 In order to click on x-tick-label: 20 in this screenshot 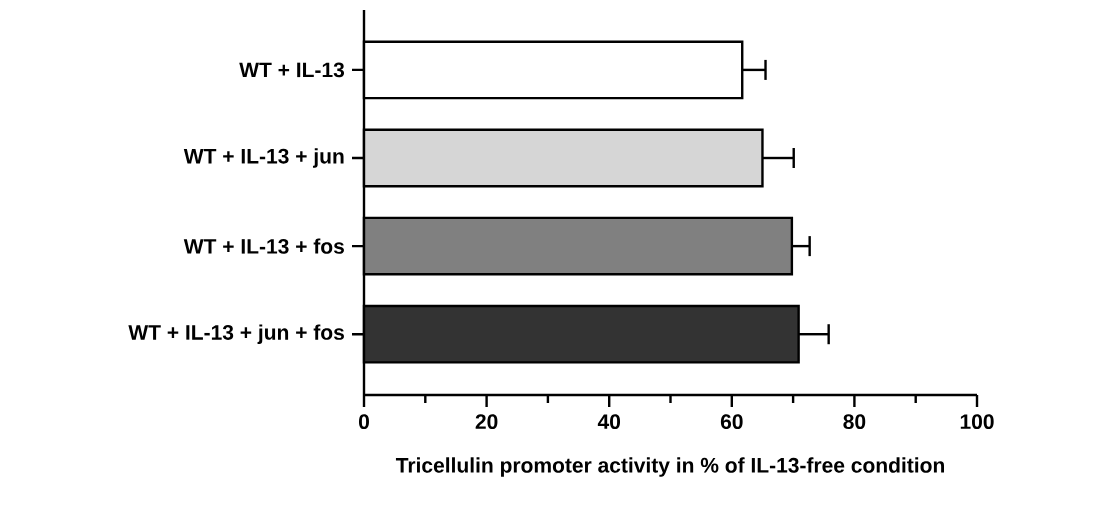, I will do `click(486, 422)`.